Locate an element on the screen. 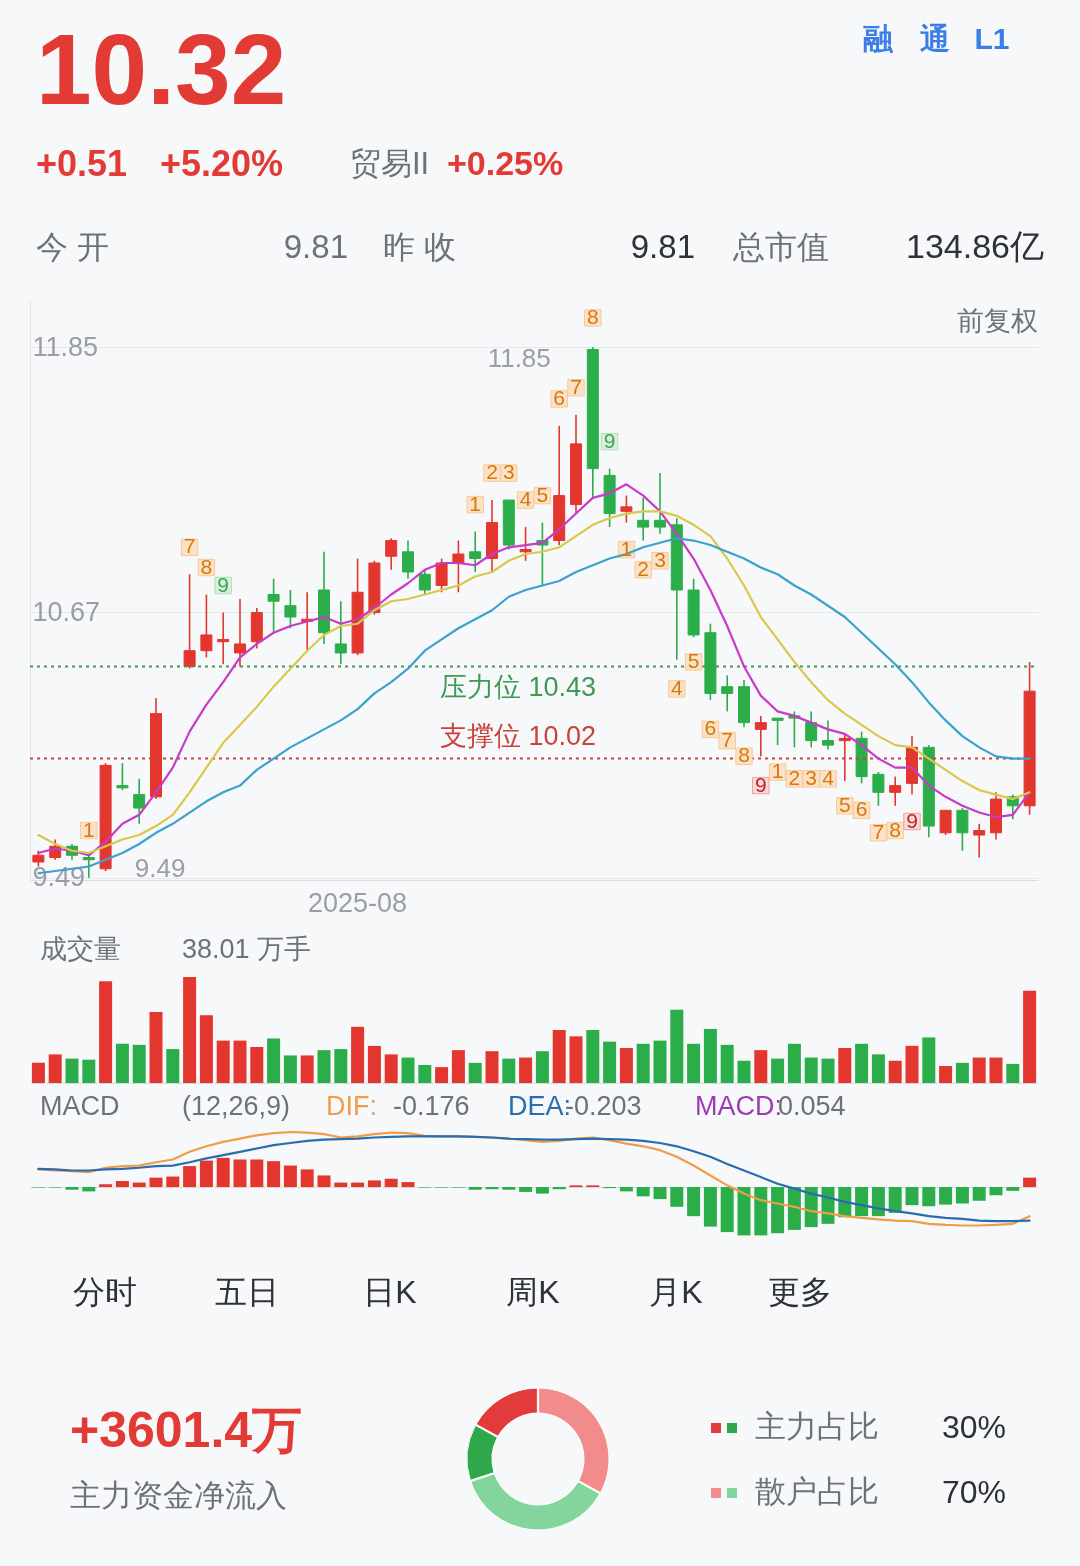 Image resolution: width=1080 pixels, height=1566 pixels. annotation: 9.49 is located at coordinates (160, 867).